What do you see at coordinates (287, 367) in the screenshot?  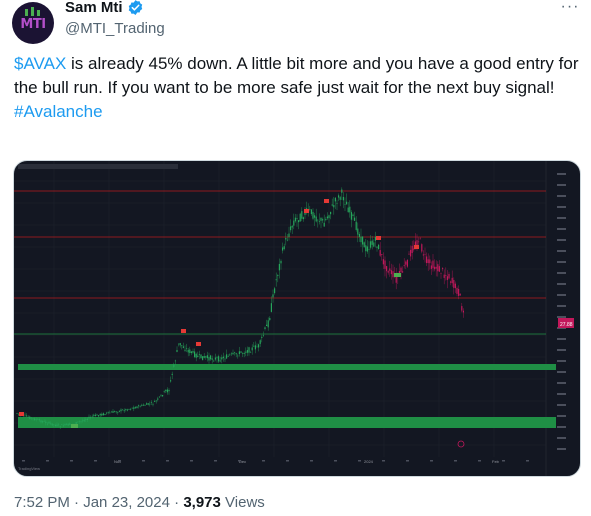 I see `support-zone-upper` at bounding box center [287, 367].